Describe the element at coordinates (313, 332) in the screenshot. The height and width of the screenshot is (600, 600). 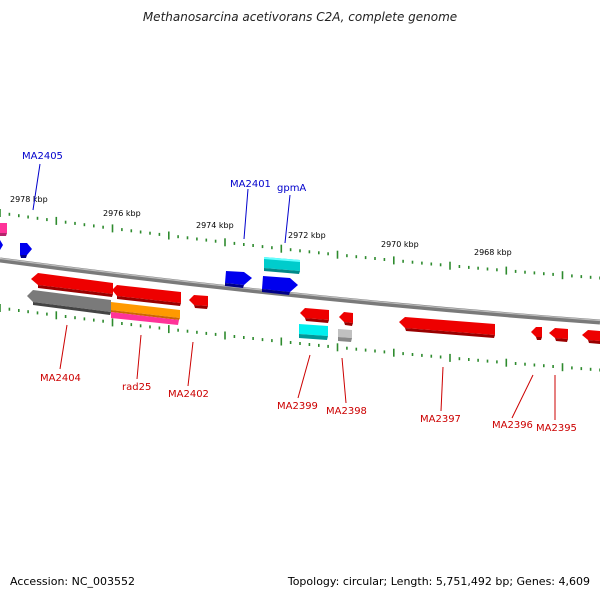
I see `gene-MA2399-cyan` at that location.